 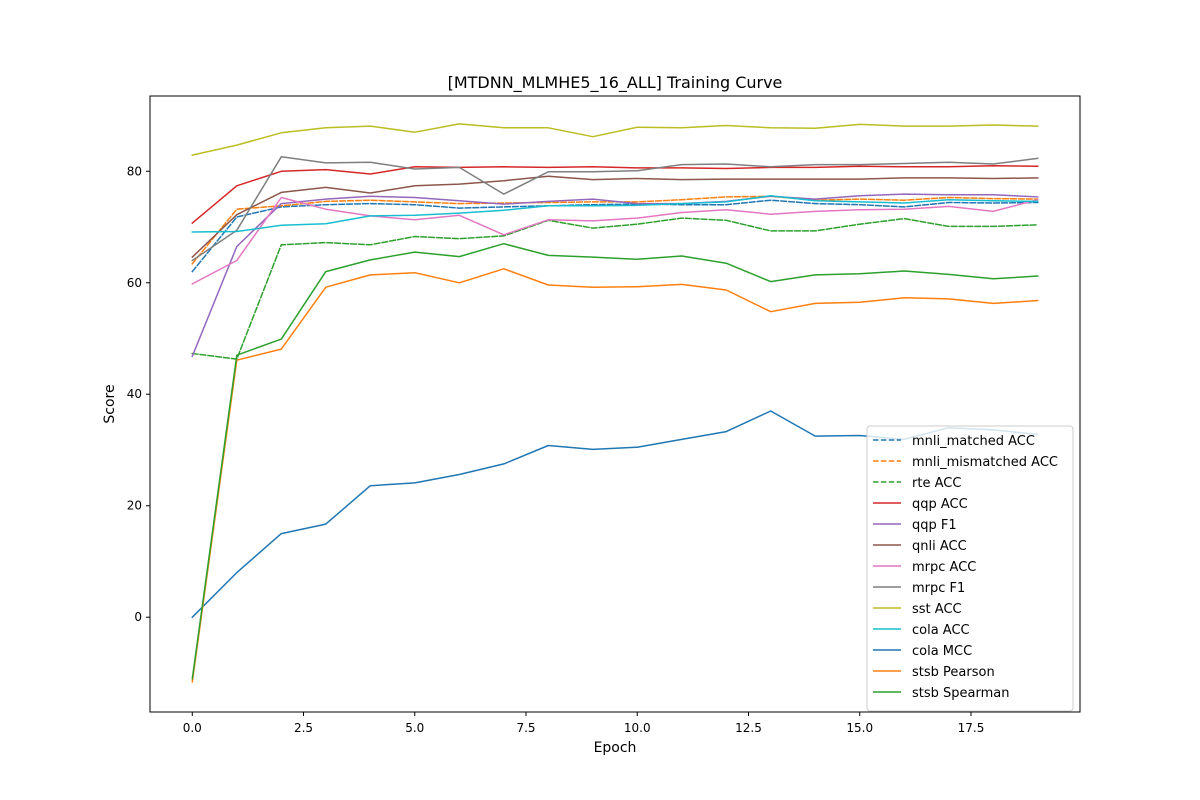 I want to click on y-axis-ticks: 0 20 40 60 80, so click(x=138, y=394).